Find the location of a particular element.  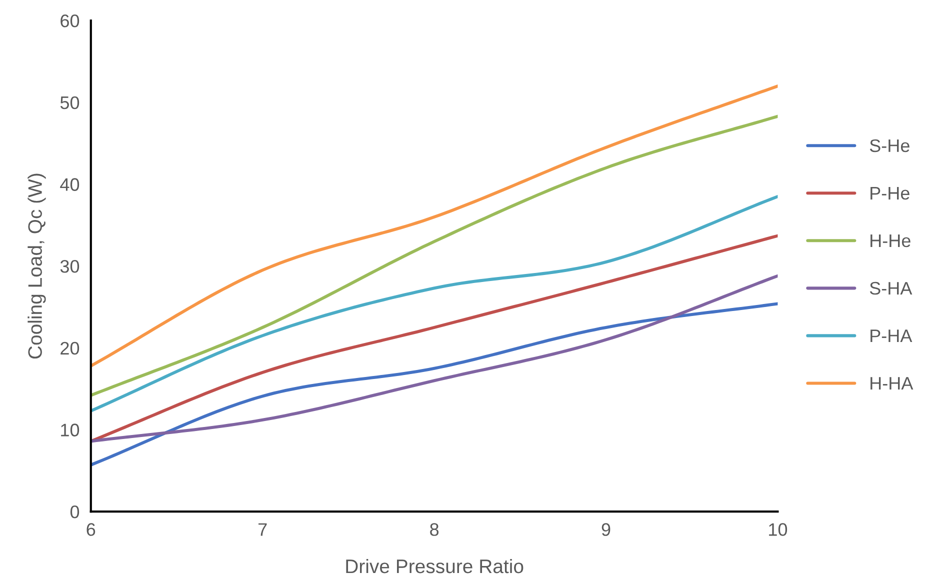

y-tick-label: 40 is located at coordinates (70, 184).